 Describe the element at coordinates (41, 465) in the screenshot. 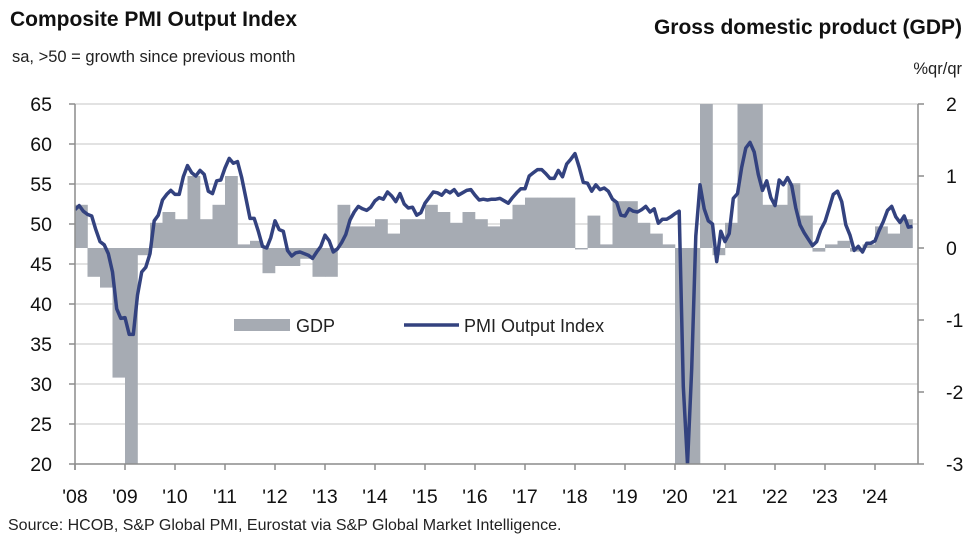

I see `left-axis-tick-label: 20` at that location.